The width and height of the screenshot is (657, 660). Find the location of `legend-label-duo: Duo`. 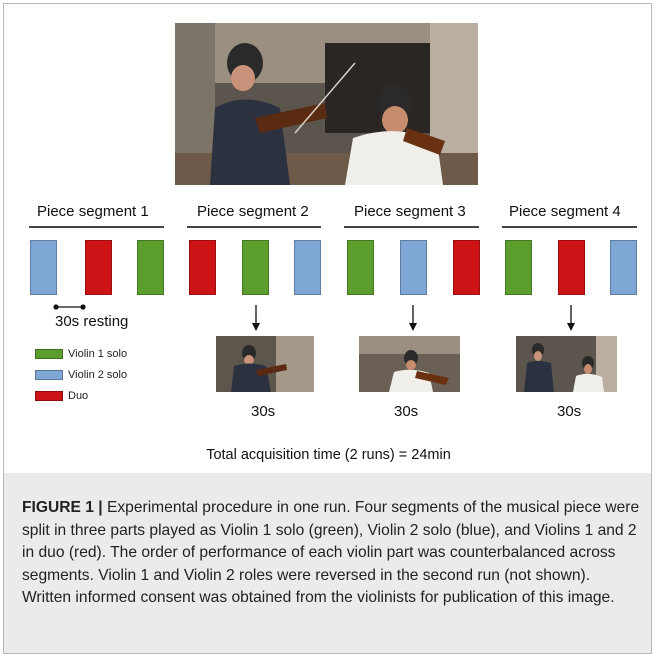

legend-label-duo: Duo is located at coordinates (78, 396).